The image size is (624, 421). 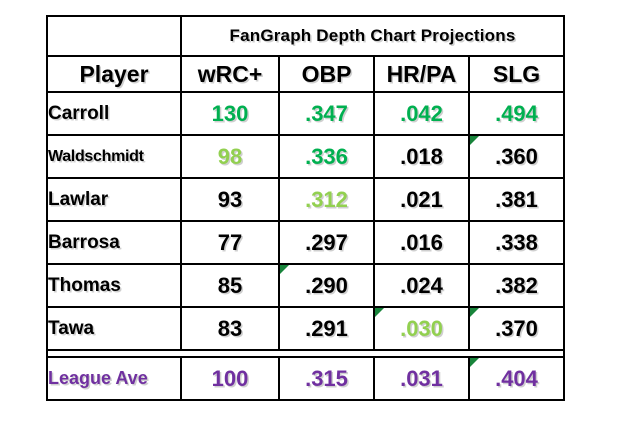 I want to click on stat-value: .290, so click(x=326, y=285).